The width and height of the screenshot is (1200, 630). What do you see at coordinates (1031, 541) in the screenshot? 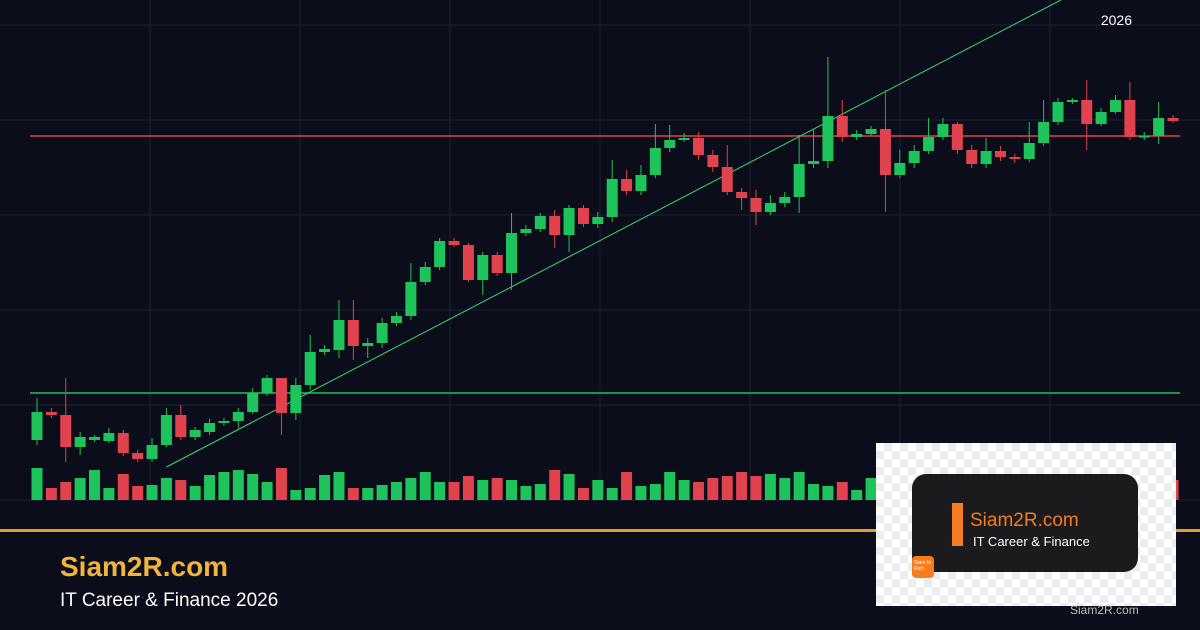
I see `watermark-subtitle: IT Career & Finance` at bounding box center [1031, 541].